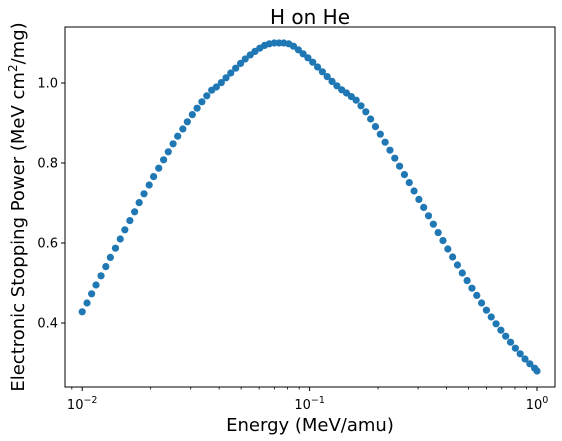 The height and width of the screenshot is (441, 562). Describe the element at coordinates (537, 404) in the screenshot. I see `x-tick-label: 10⁰` at that location.